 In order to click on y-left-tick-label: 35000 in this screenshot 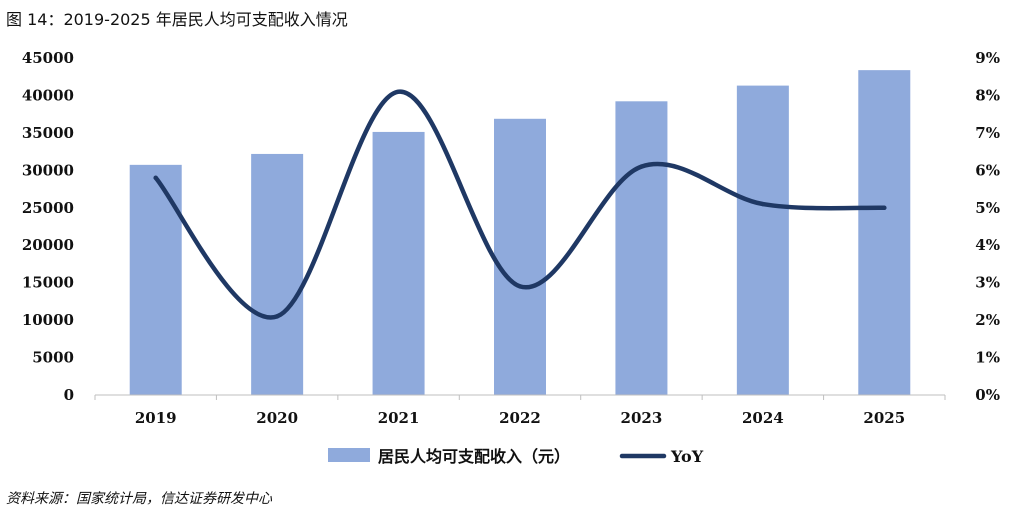, I will do `click(48, 133)`.